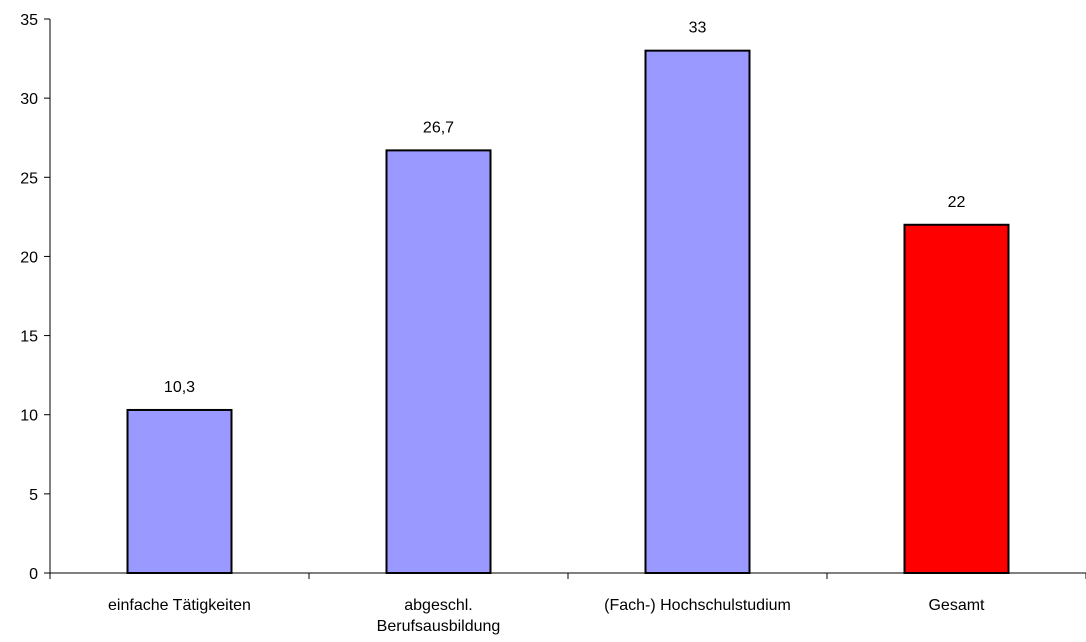 The height and width of the screenshot is (642, 1086). Describe the element at coordinates (697, 605) in the screenshot. I see `x-category-label: (Fach-) Hochschulstudium` at that location.